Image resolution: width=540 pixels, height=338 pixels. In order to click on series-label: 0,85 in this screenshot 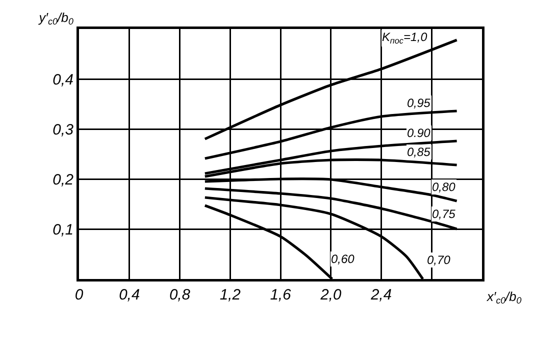, I will do `click(419, 152)`.